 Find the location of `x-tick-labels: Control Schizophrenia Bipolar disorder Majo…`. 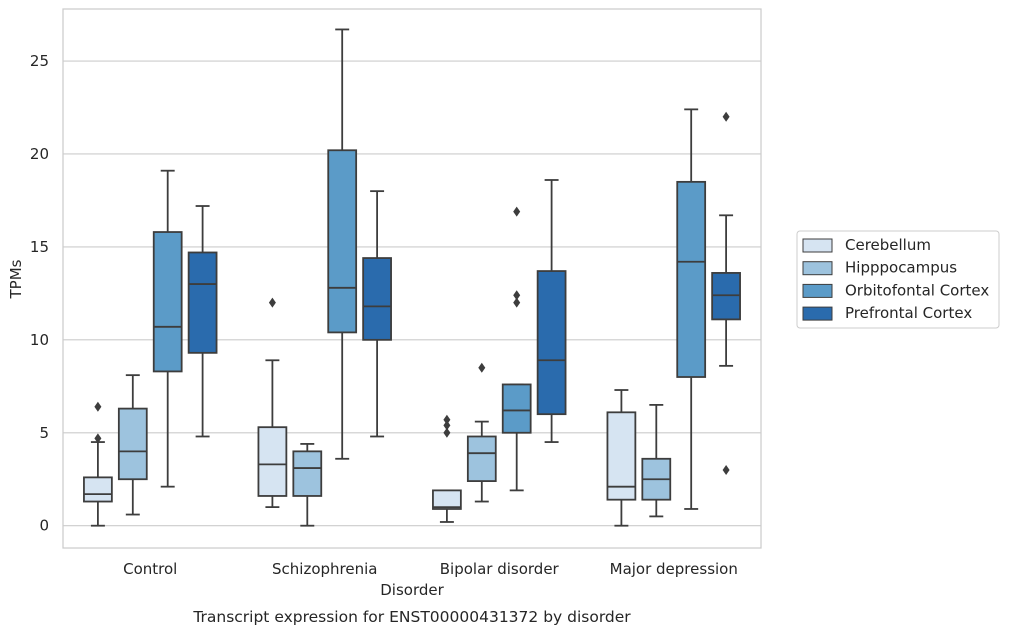

x-tick-labels: Control Schizophrenia Bipolar disorder Majo… is located at coordinates (430, 569).